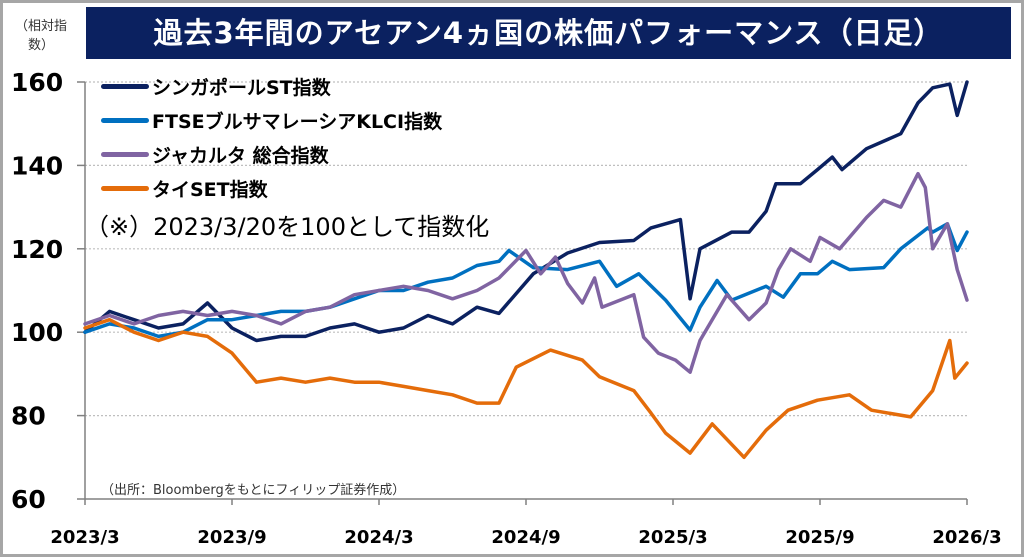  Describe the element at coordinates (240, 155) in the screenshot. I see `legend-label: ジャカルタ 総合指数` at that location.